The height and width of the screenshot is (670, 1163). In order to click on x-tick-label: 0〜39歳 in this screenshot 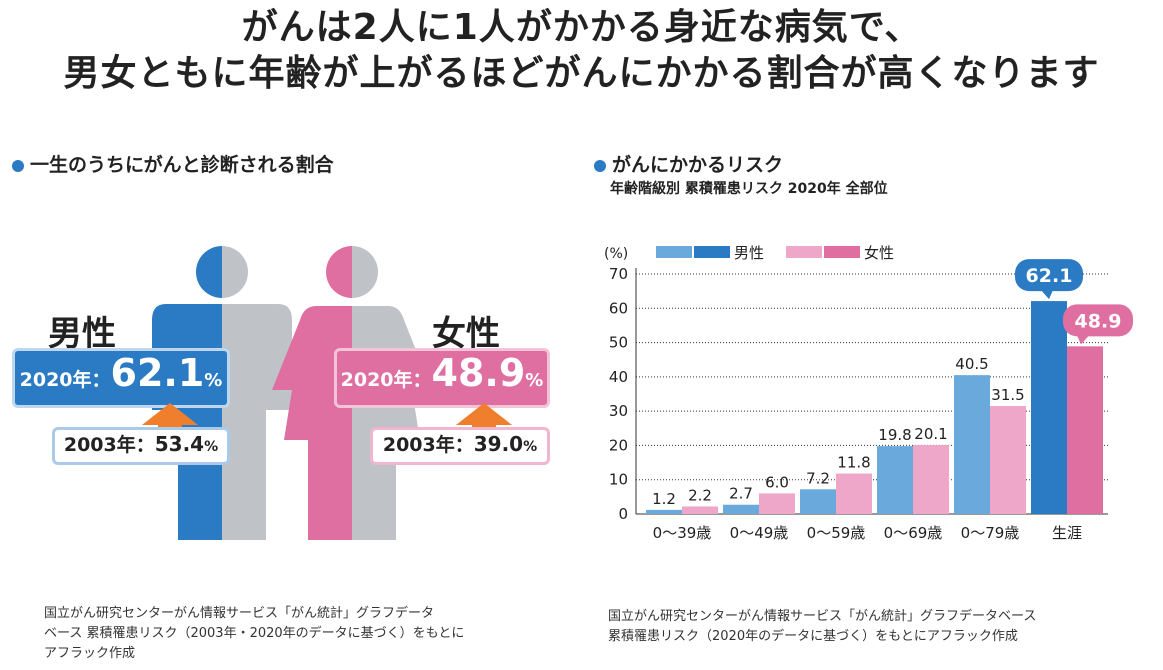, I will do `click(682, 533)`.